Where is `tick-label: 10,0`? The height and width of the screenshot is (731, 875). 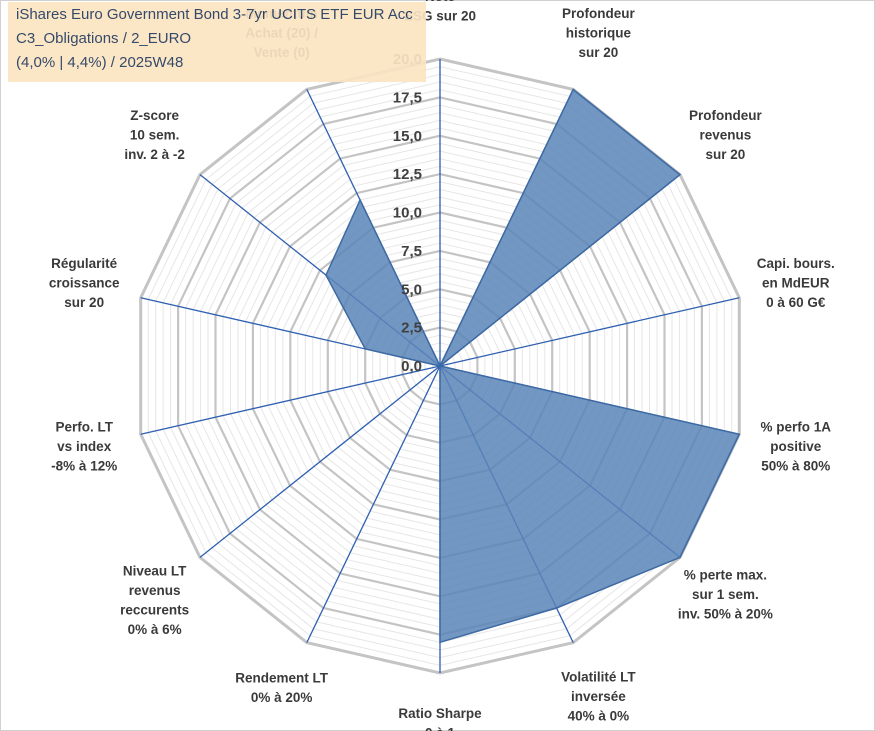 tick-label: 10,0 is located at coordinates (407, 213).